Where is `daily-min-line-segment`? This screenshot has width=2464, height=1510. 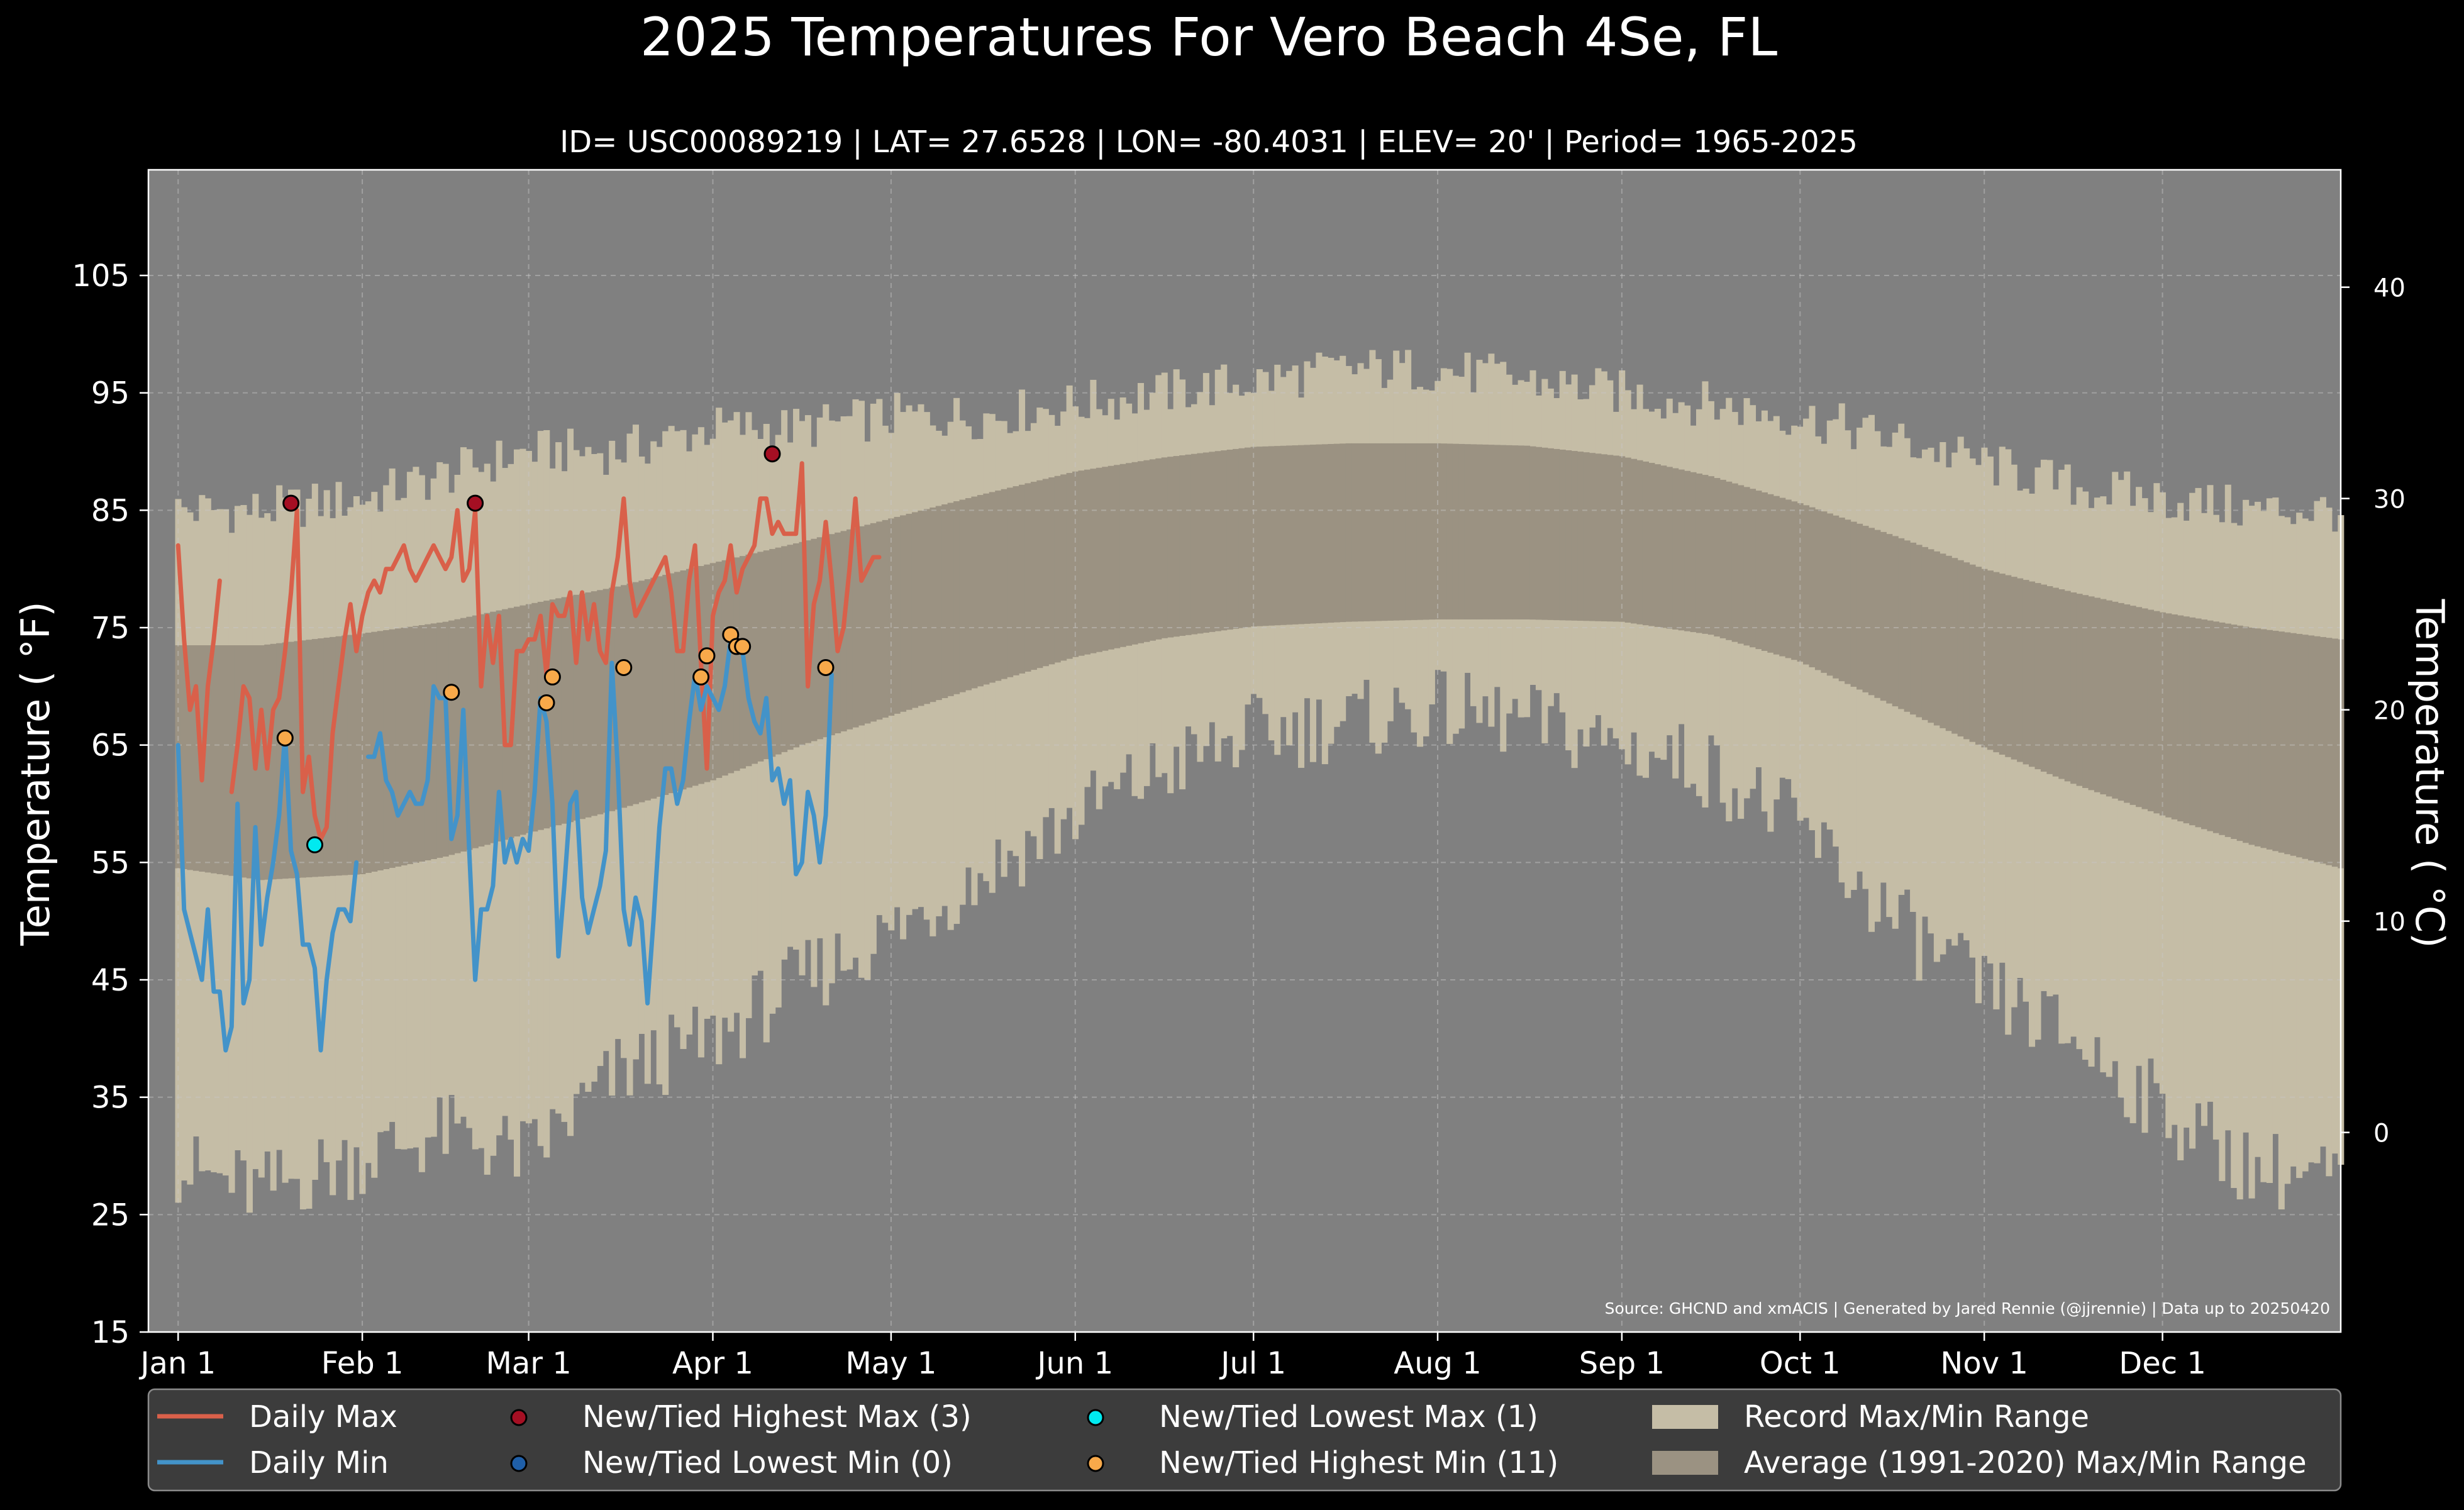 daily-min-line-segment is located at coordinates (267, 892).